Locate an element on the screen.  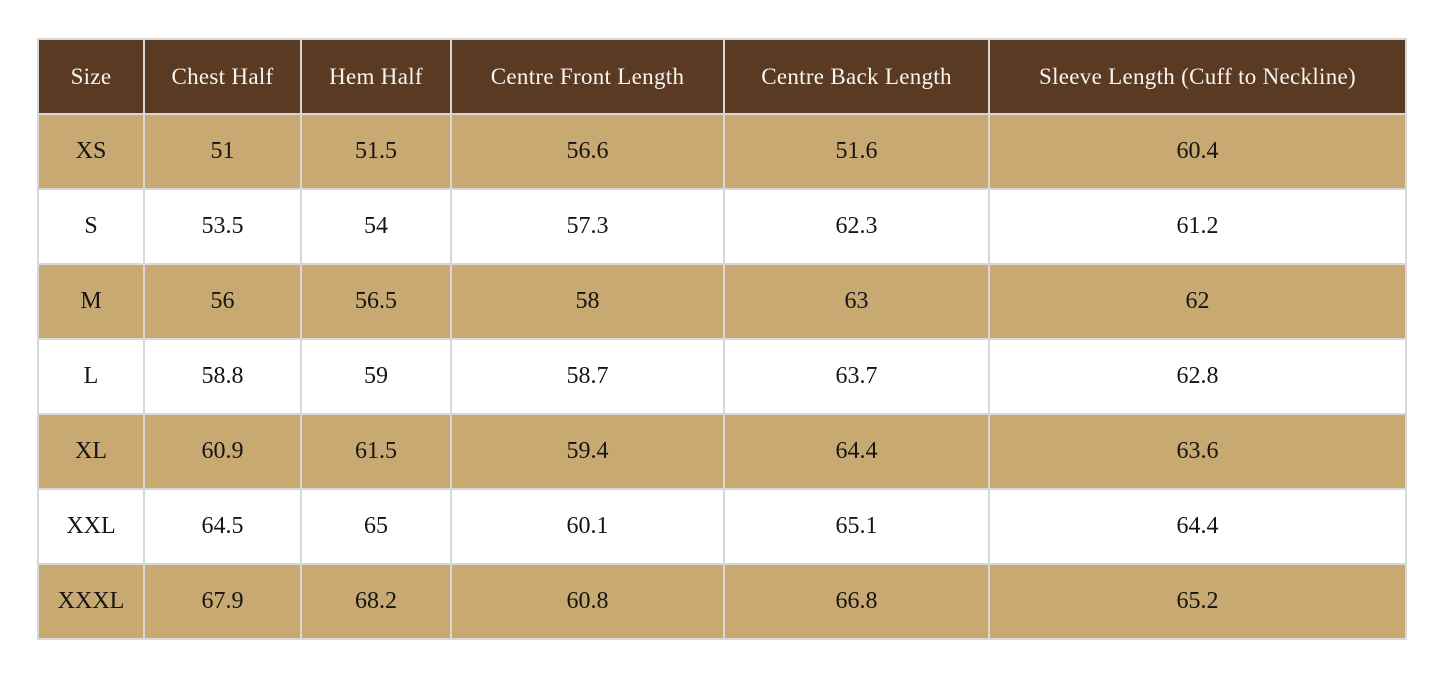
value-cell: 53.5 is located at coordinates (222, 226).